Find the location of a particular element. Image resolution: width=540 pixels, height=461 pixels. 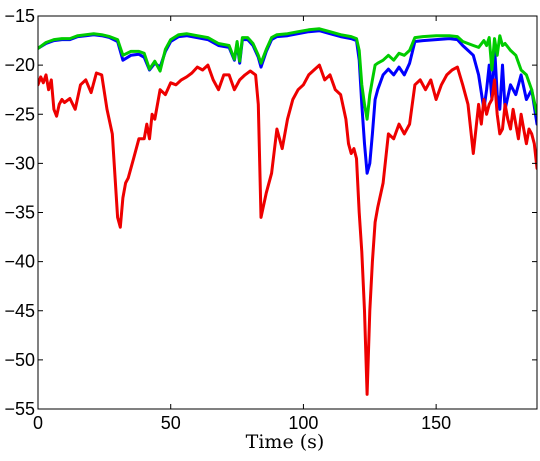

y-tick-label: −30 is located at coordinates (19, 163).